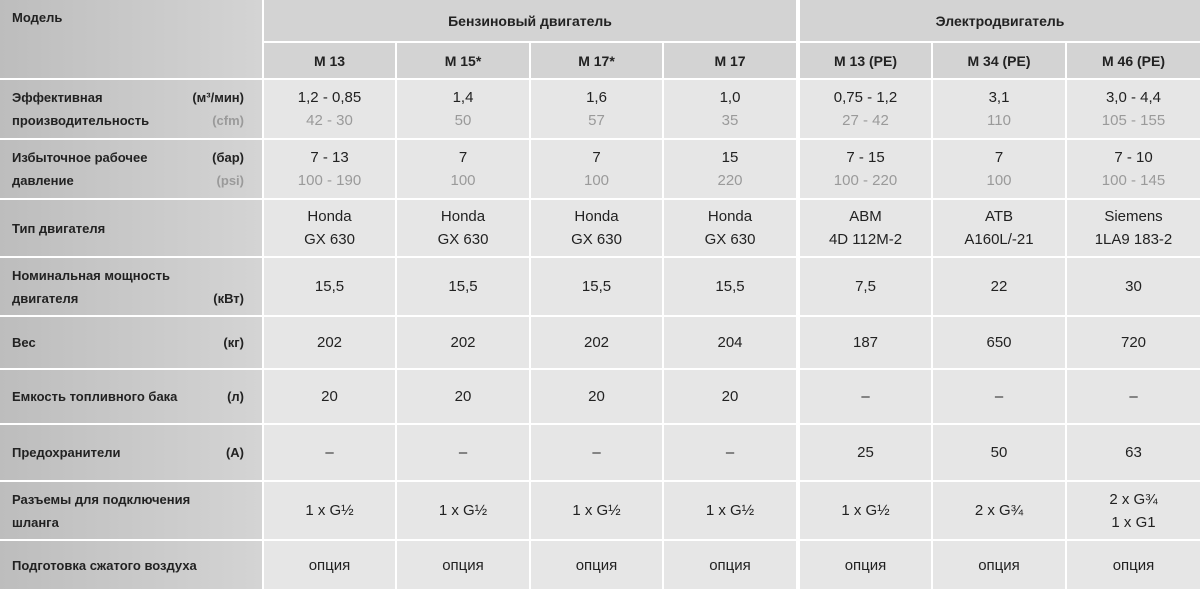  I want to click on data-cell: 1,4 50, so click(463, 109).